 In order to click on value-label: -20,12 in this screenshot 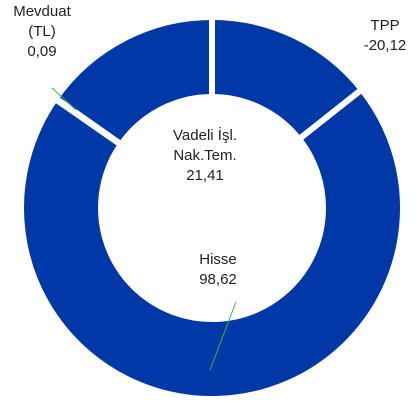, I will do `click(385, 45)`.